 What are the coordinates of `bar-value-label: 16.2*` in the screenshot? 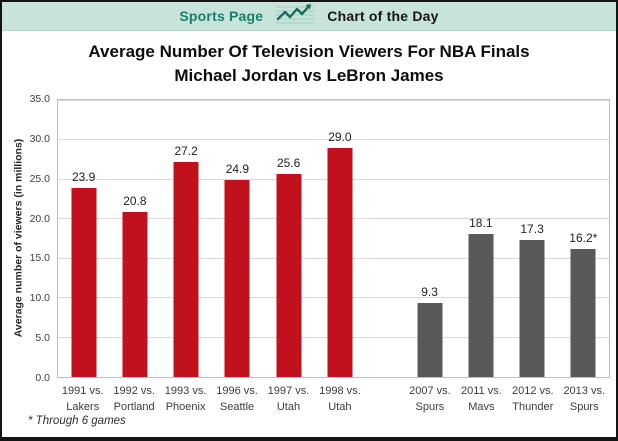 It's located at (583, 237).